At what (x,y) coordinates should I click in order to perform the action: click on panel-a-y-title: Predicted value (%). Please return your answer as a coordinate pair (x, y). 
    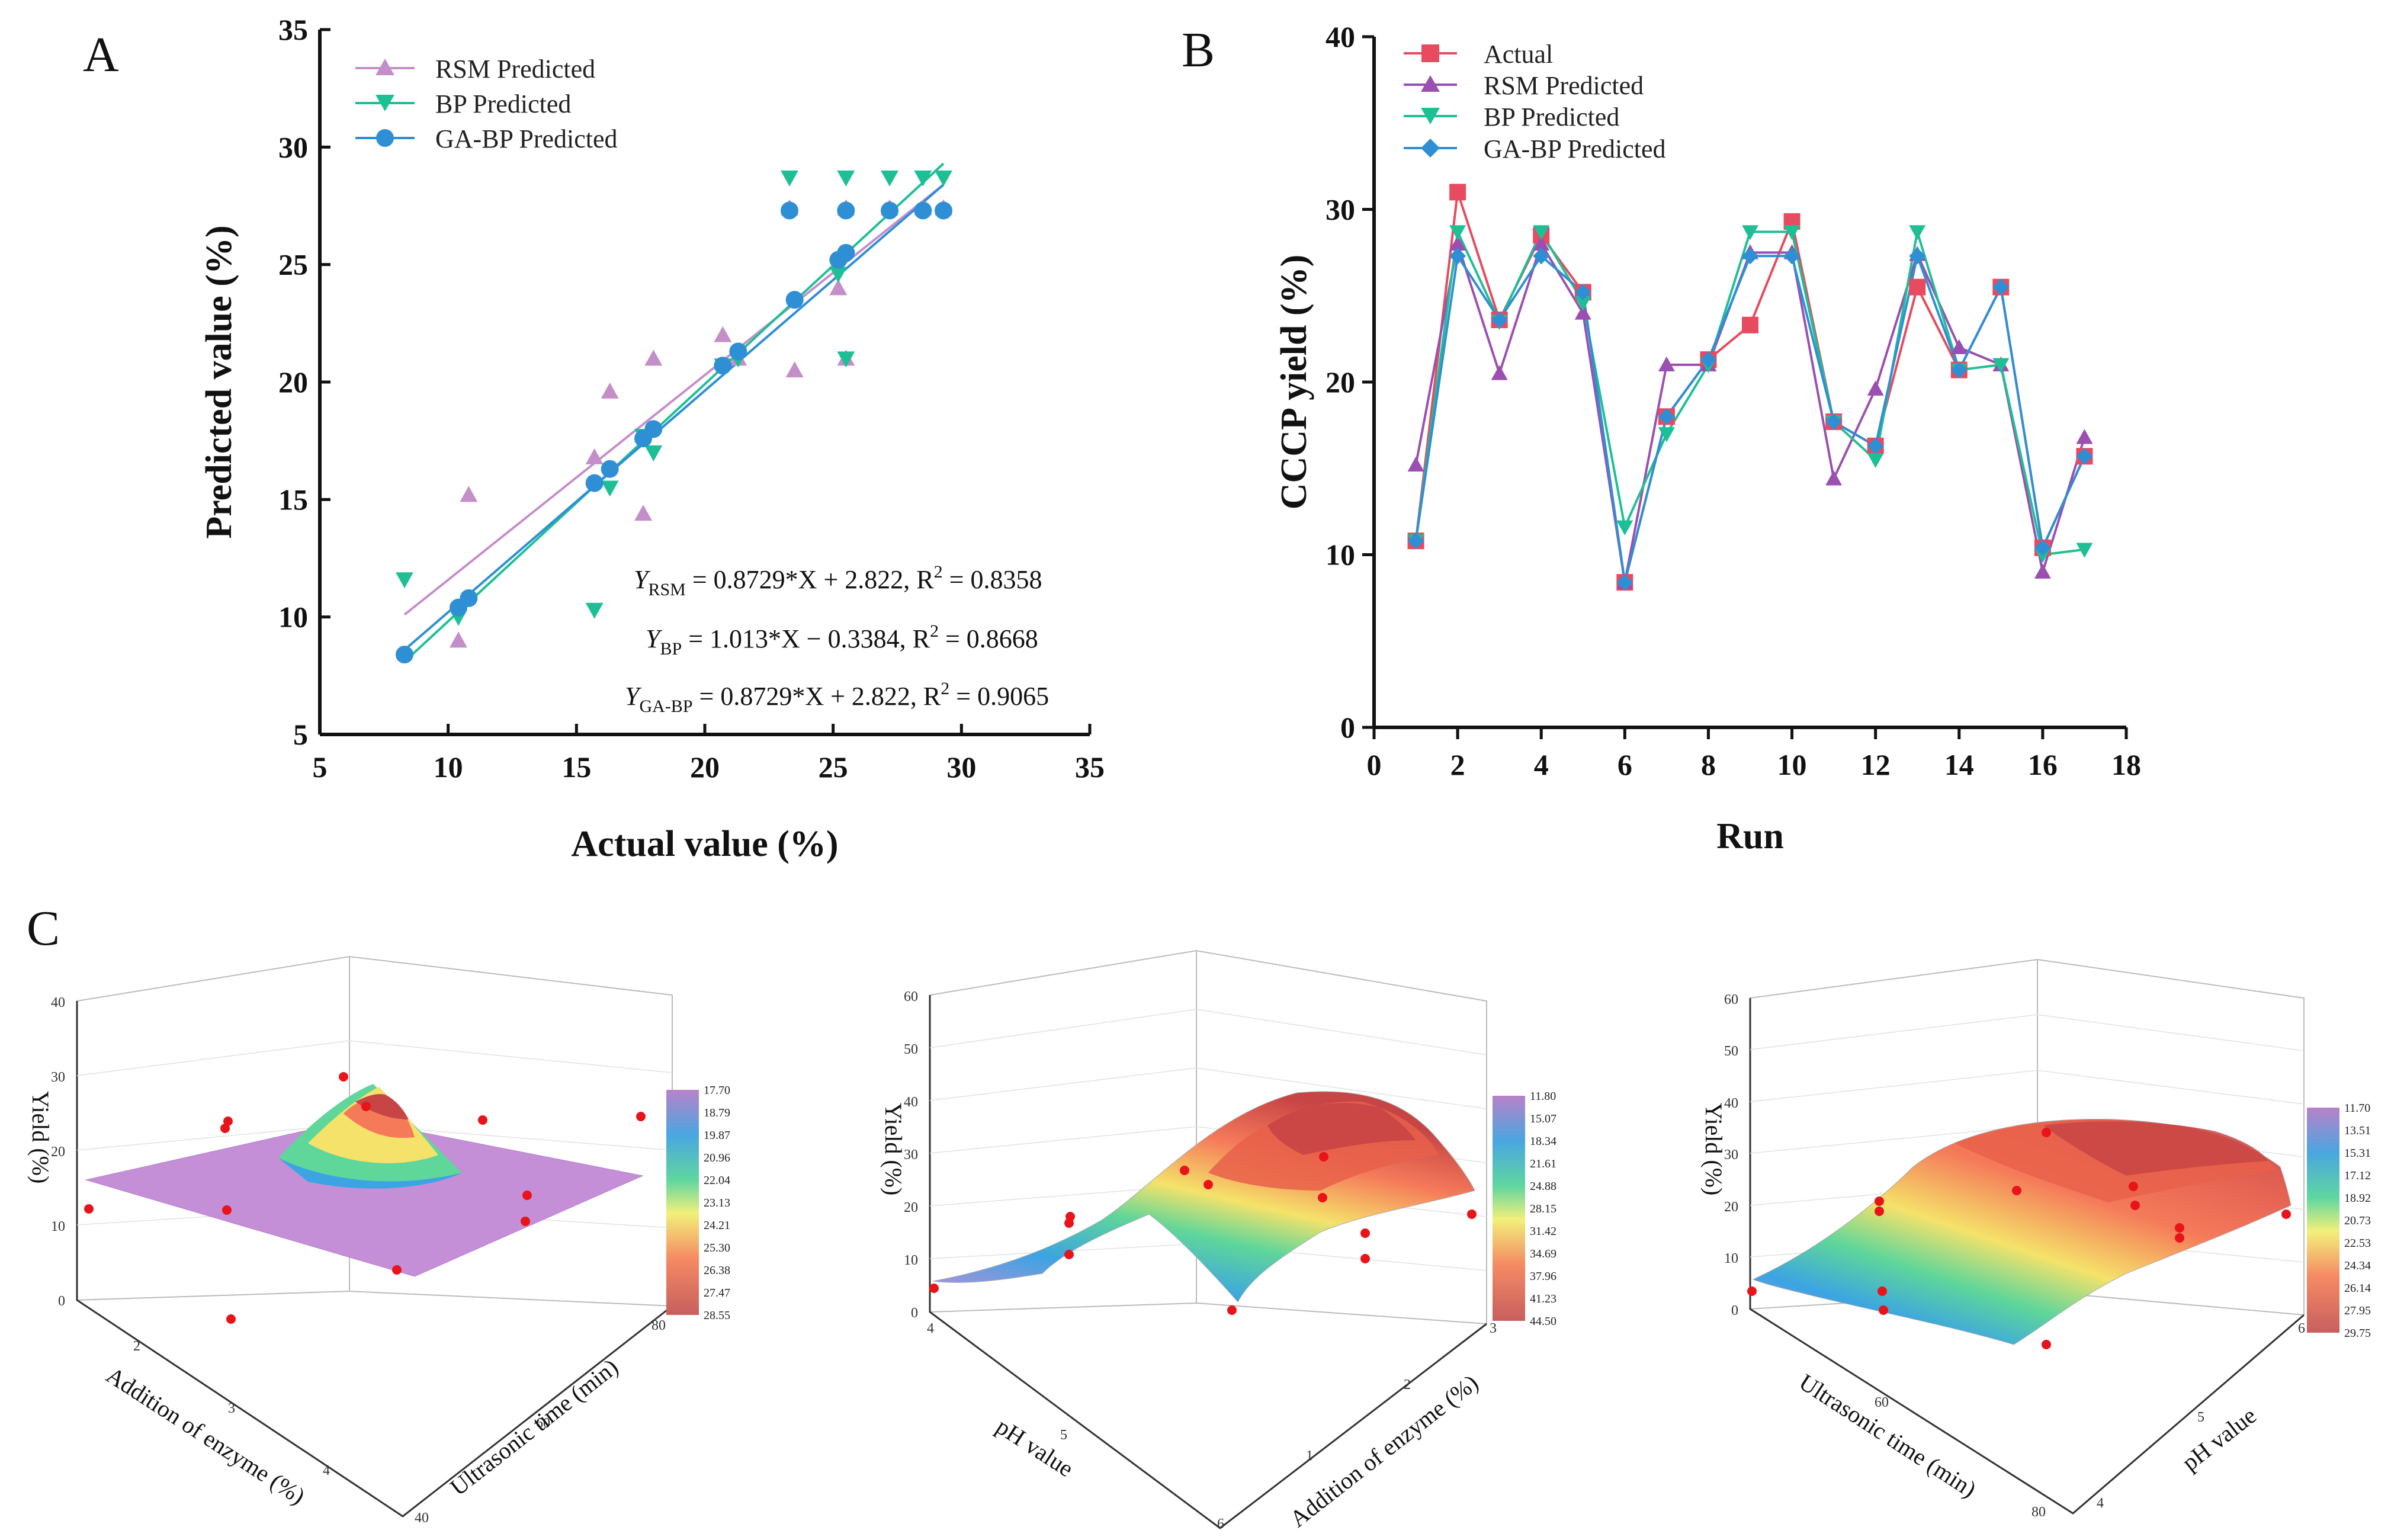
    Looking at the image, I should click on (219, 381).